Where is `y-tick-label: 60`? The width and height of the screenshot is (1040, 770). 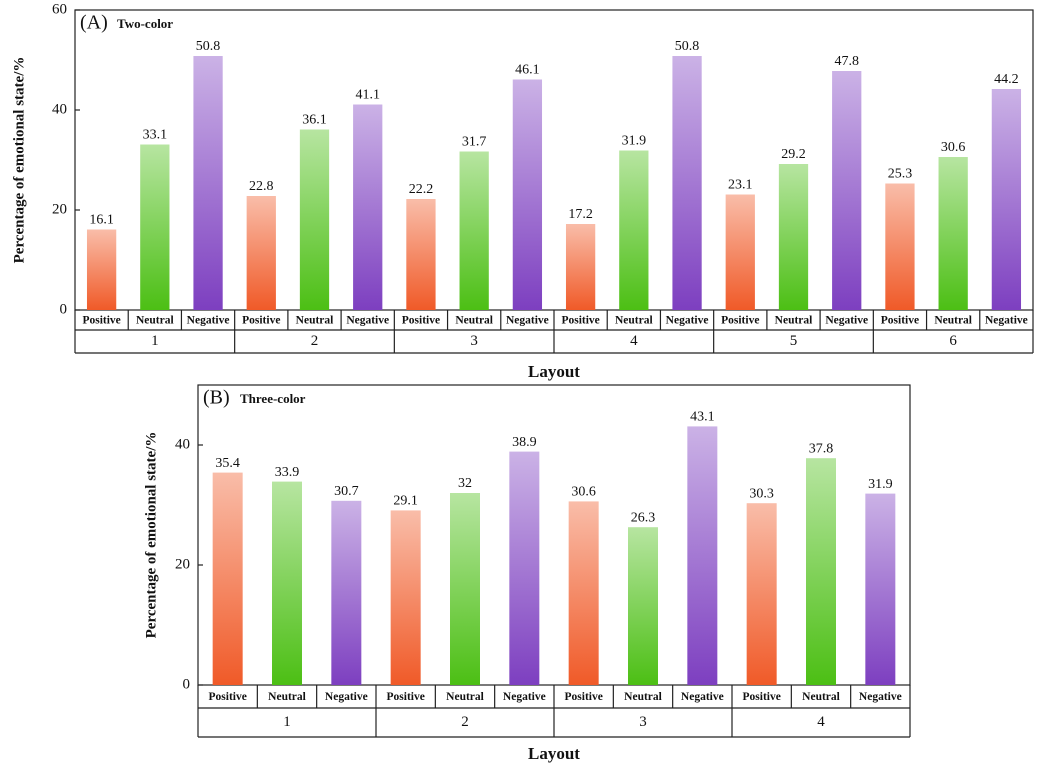 y-tick-label: 60 is located at coordinates (59, 9).